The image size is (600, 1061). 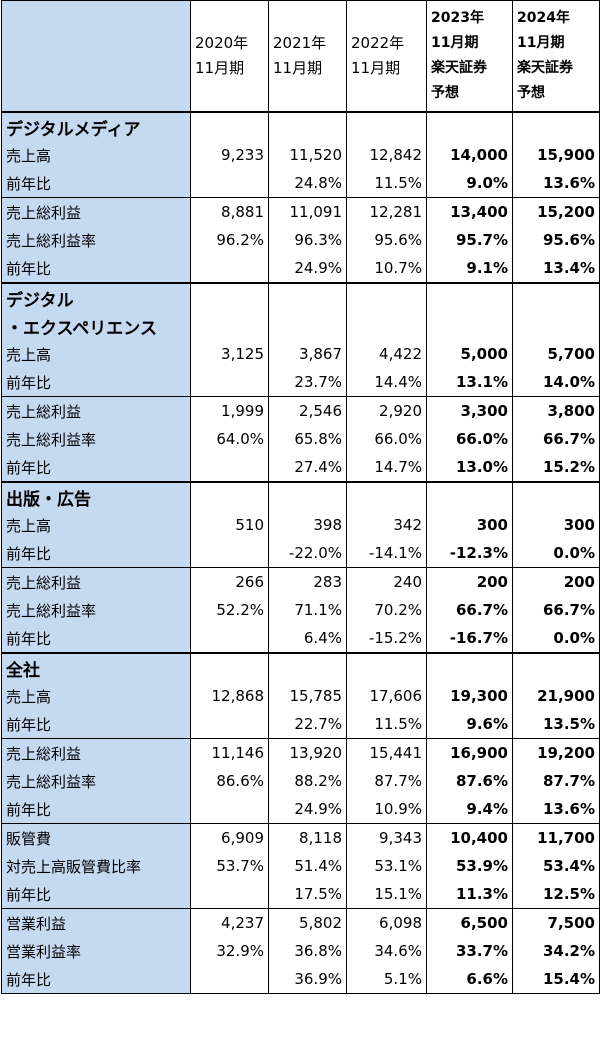 What do you see at coordinates (300, 922) in the screenshot?
I see `table-row: 営業利益 4,237 5,802 6,098 6,500 7,500` at bounding box center [300, 922].